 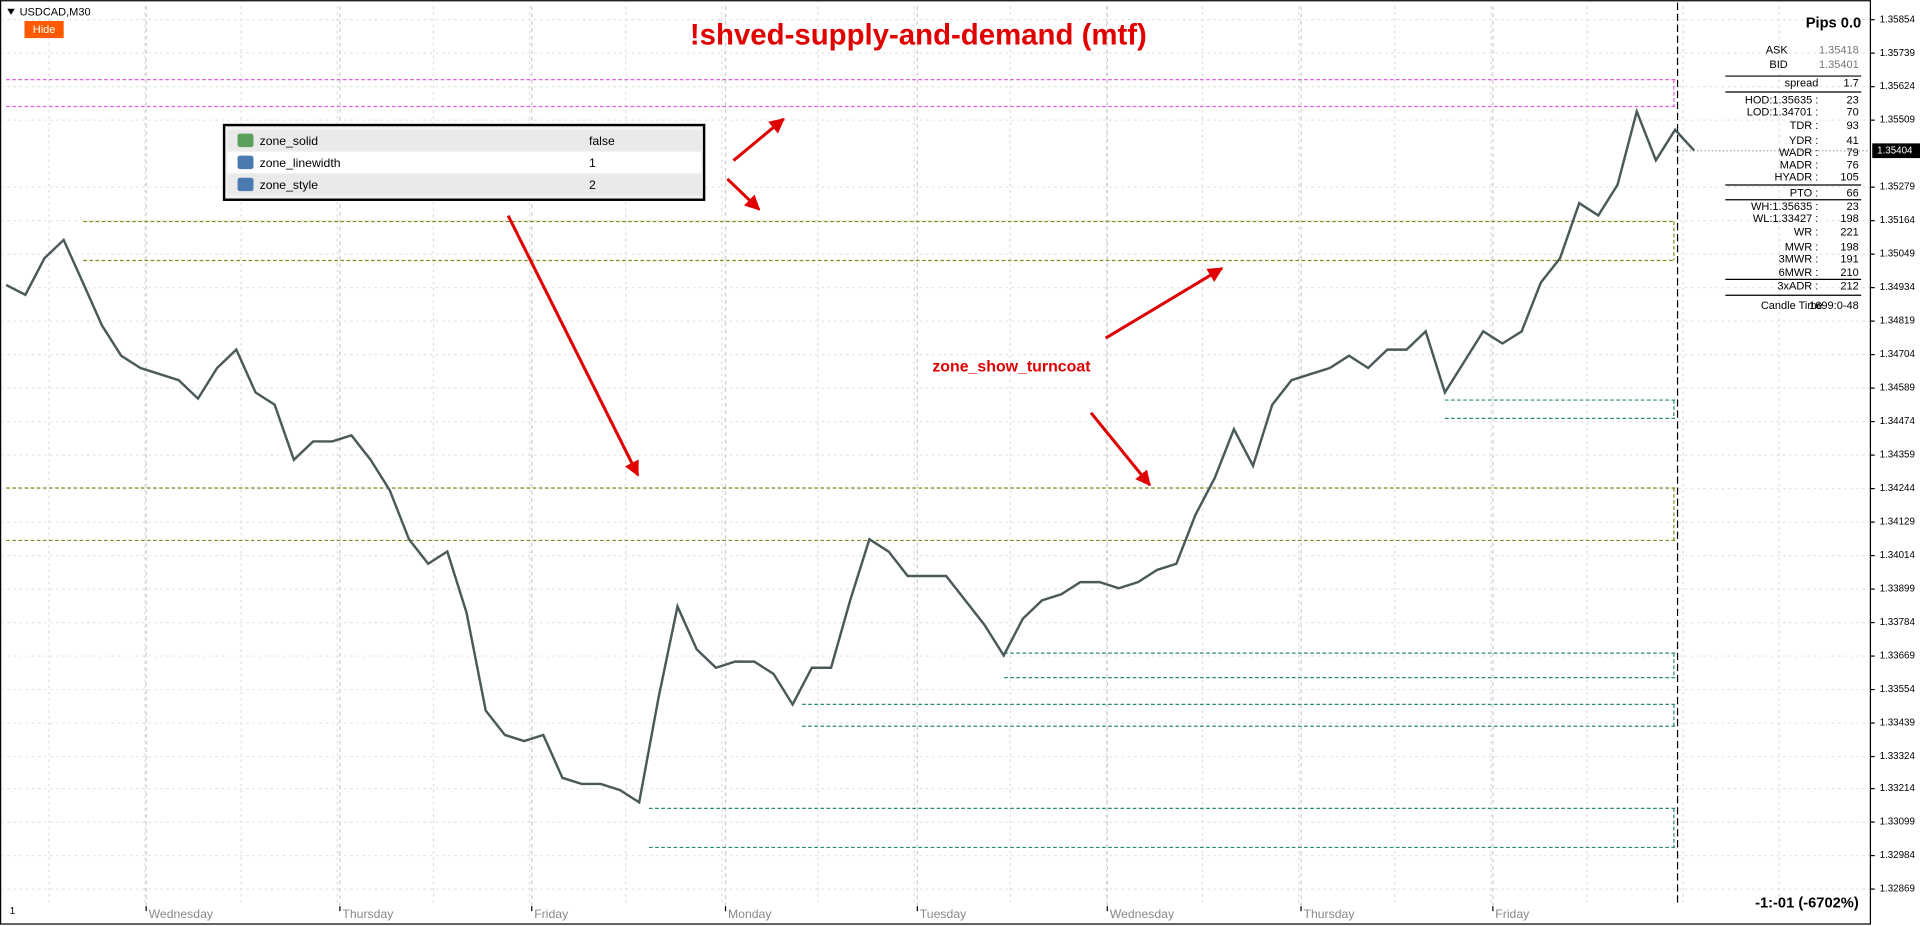 I want to click on footer-left: 1, so click(x=12, y=911).